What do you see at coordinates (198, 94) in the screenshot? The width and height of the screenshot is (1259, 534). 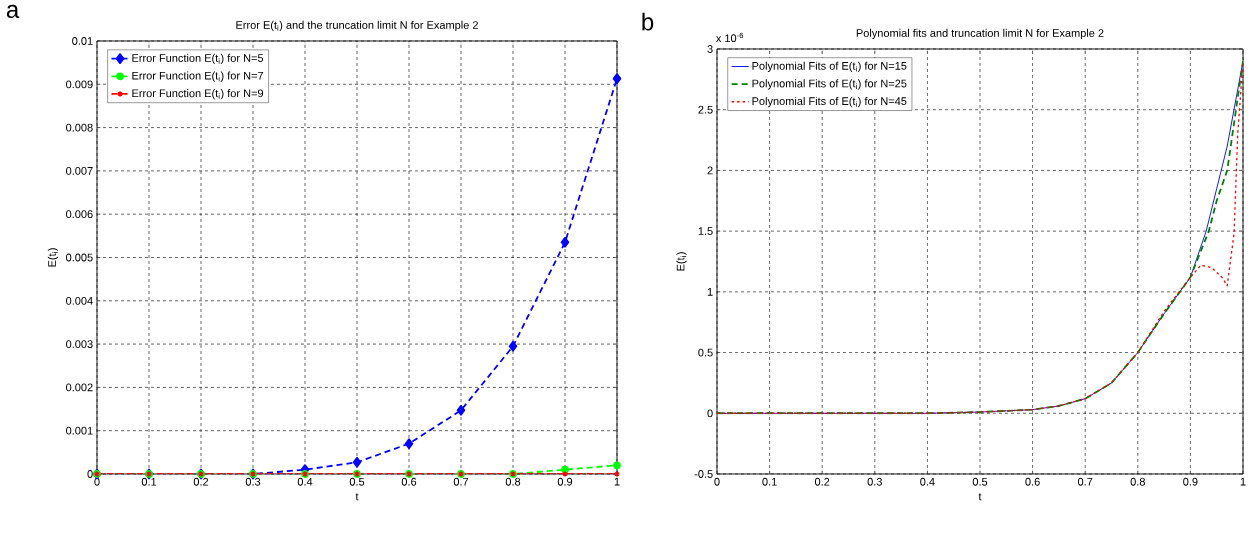 I see `legend-label: Error Function E(t$_{i}$) for N=9` at bounding box center [198, 94].